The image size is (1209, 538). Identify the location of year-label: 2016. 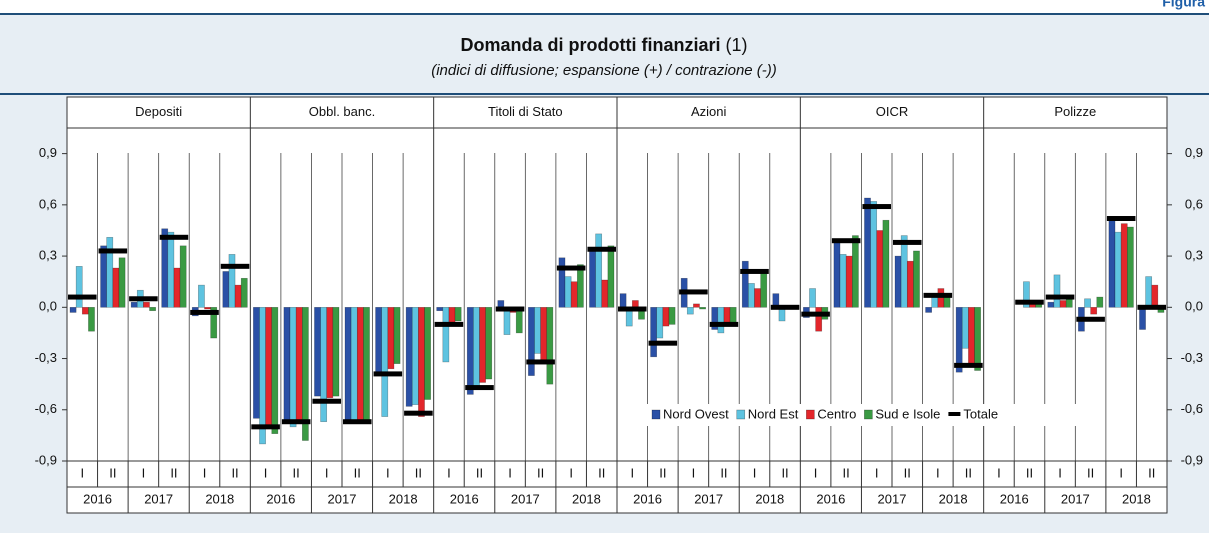
(830, 498).